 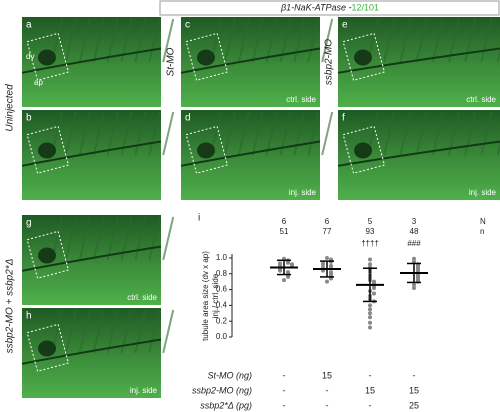 What do you see at coordinates (414, 221) in the screenshot?
I see `N-value: 3` at bounding box center [414, 221].